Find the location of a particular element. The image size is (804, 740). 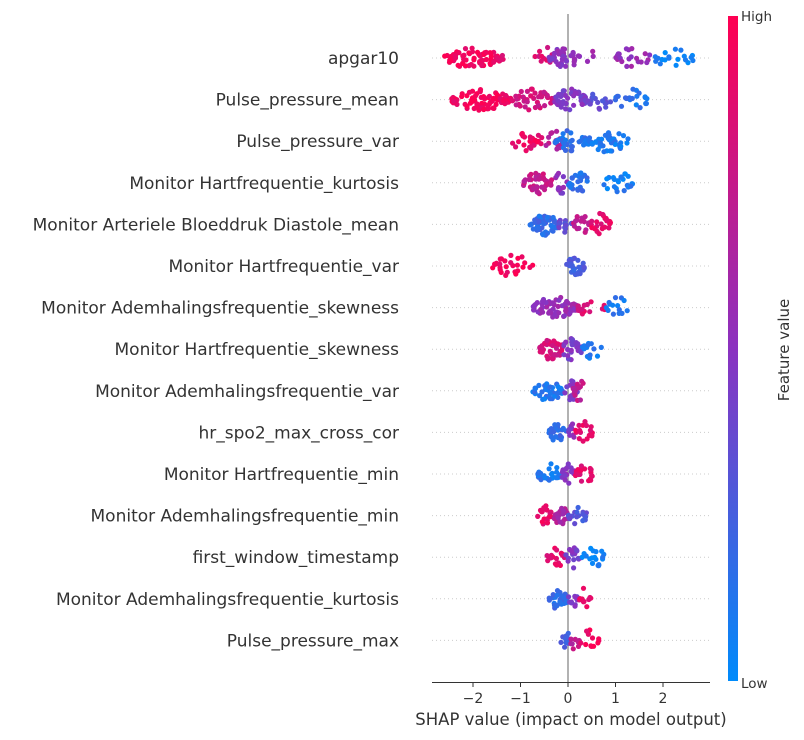

colorbar-title: Feature value is located at coordinates (784, 350).